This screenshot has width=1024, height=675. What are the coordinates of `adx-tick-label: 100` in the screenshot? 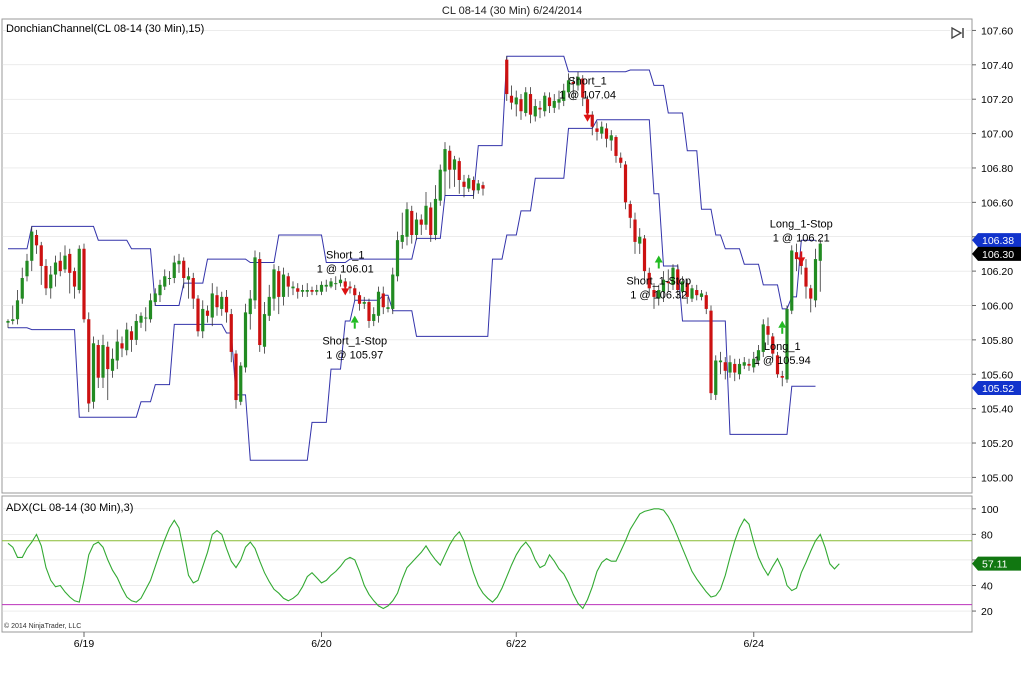 It's located at (990, 510).